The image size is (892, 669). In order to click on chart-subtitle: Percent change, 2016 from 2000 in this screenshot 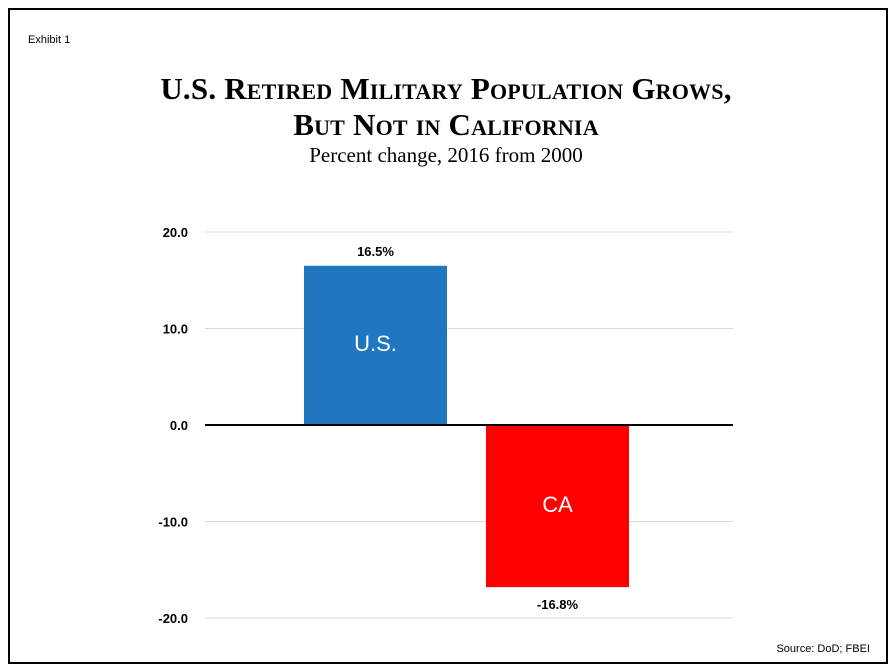, I will do `click(446, 155)`.